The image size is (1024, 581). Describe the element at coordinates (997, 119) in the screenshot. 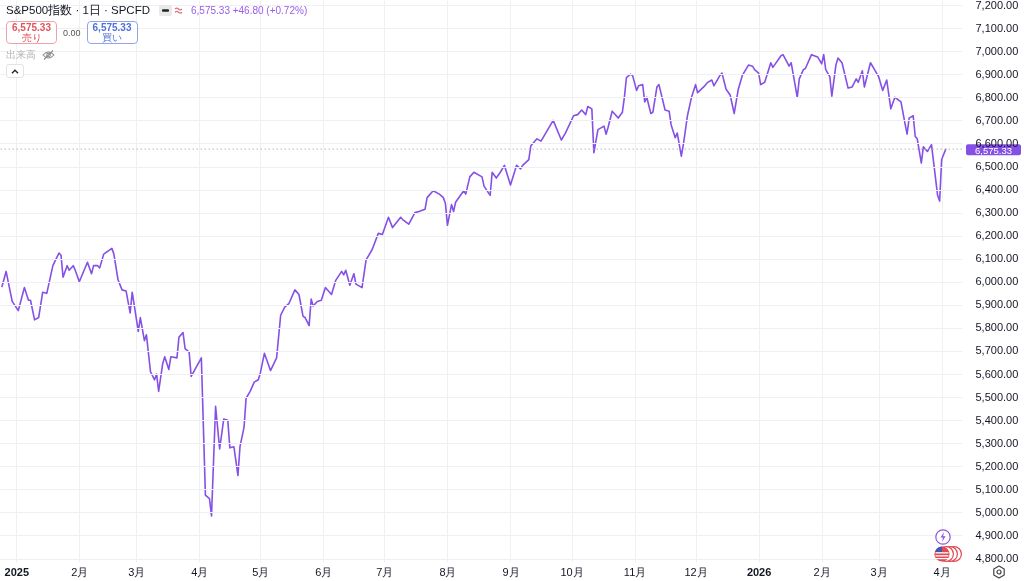

I see `y-tick-label: 6,700.00` at that location.